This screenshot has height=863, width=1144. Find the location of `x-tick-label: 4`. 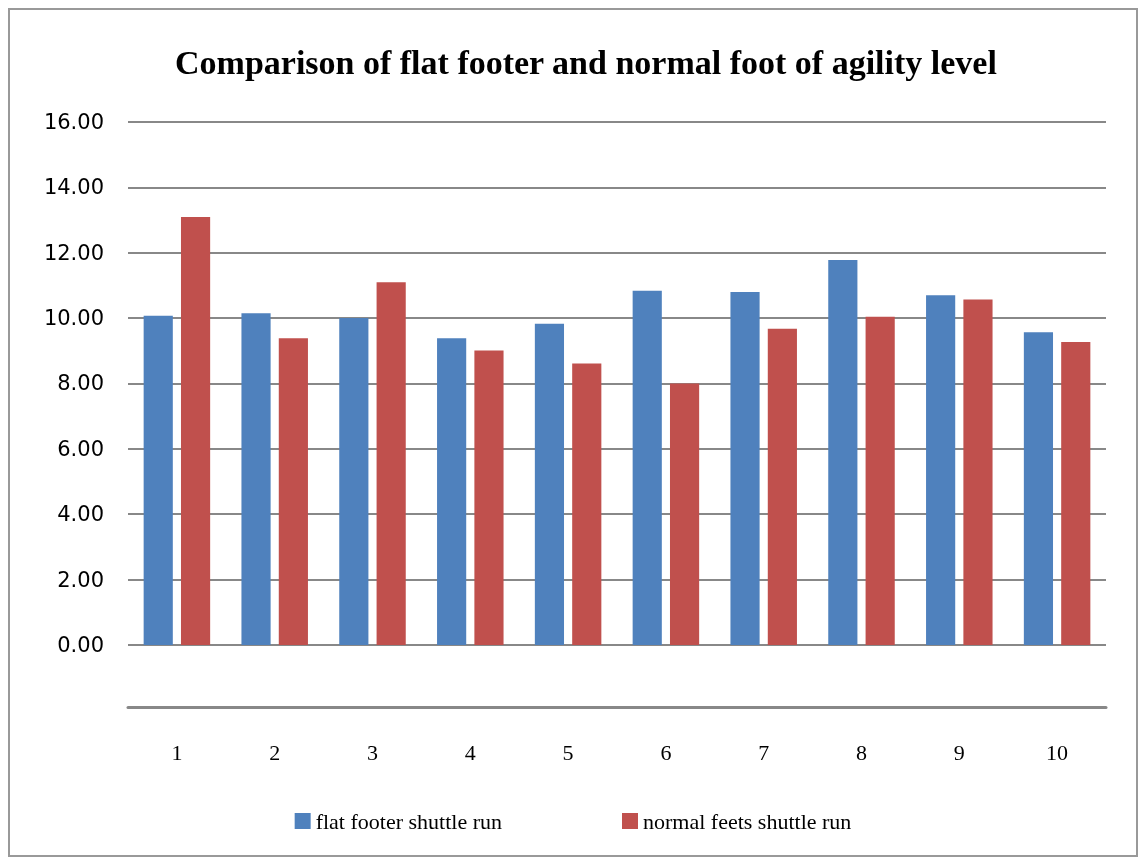

x-tick-label: 4 is located at coordinates (470, 752).